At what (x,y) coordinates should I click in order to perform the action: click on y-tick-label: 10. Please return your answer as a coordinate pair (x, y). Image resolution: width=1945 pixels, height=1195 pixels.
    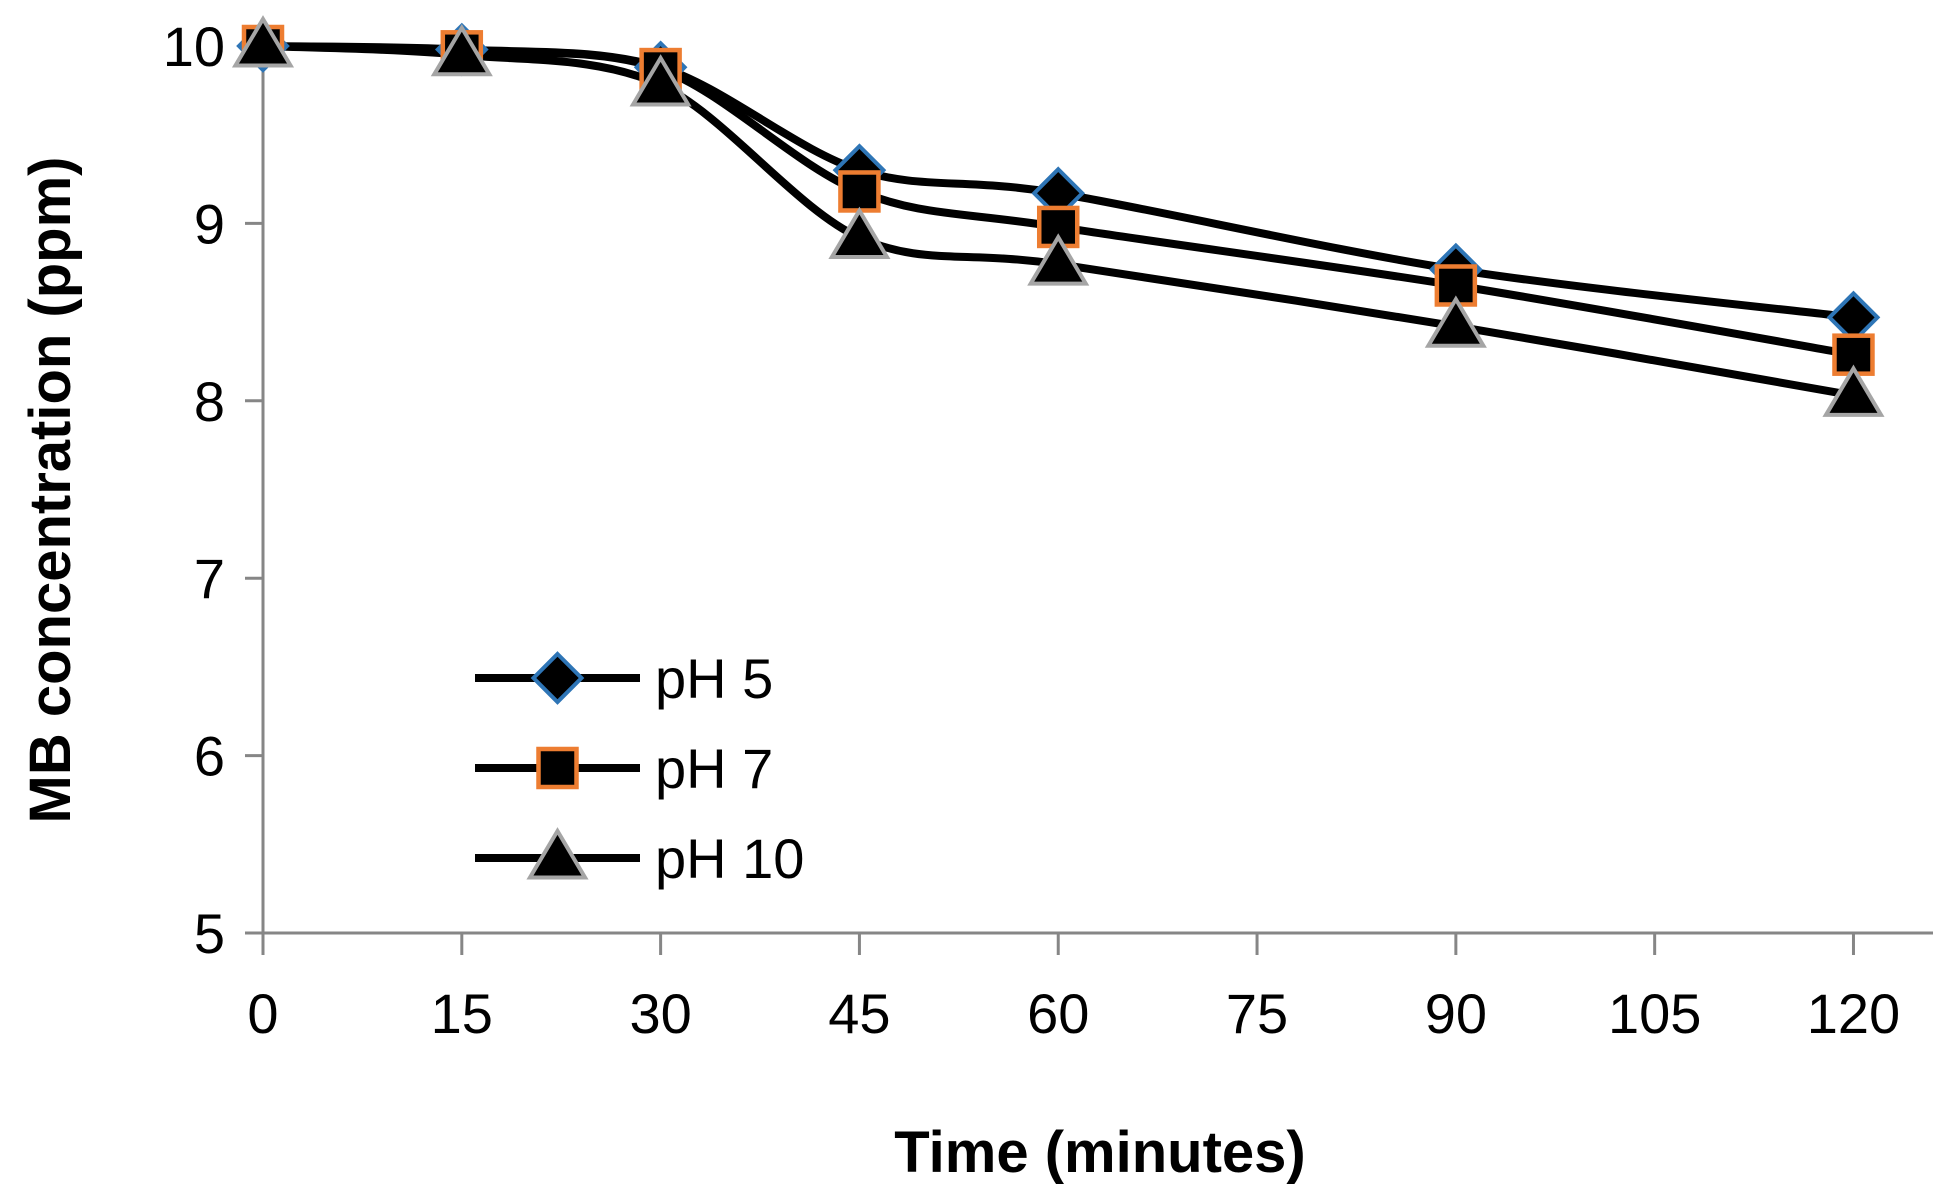
    Looking at the image, I should click on (194, 46).